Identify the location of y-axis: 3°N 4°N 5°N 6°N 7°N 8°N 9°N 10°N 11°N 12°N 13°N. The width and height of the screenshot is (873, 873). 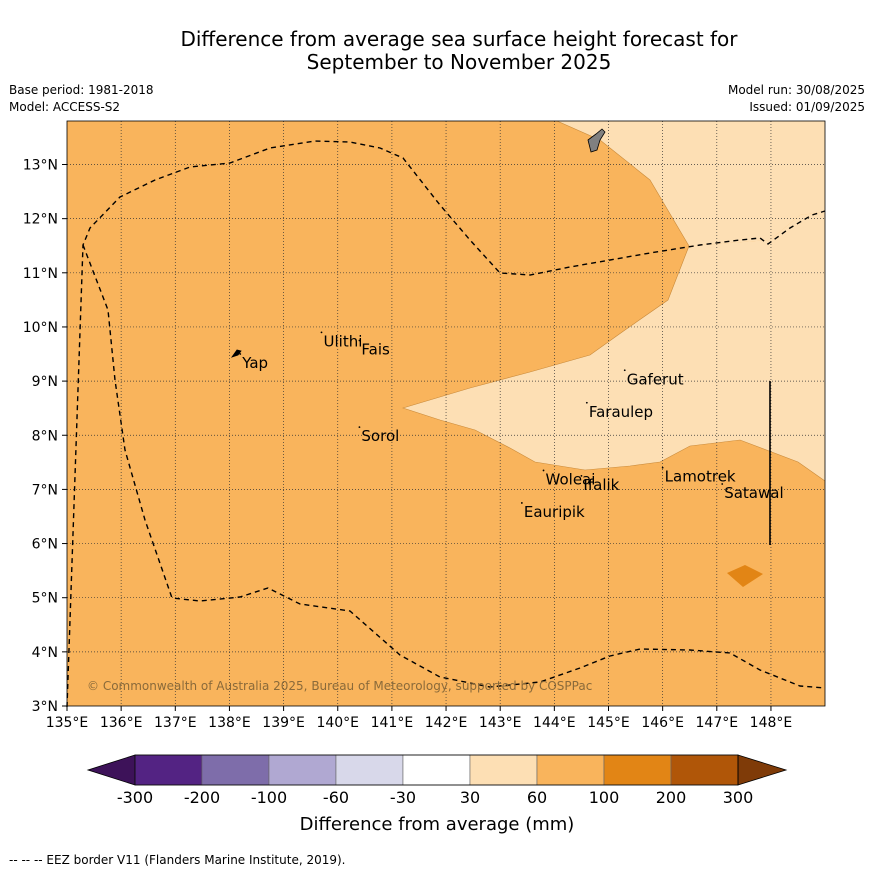
(45, 436).